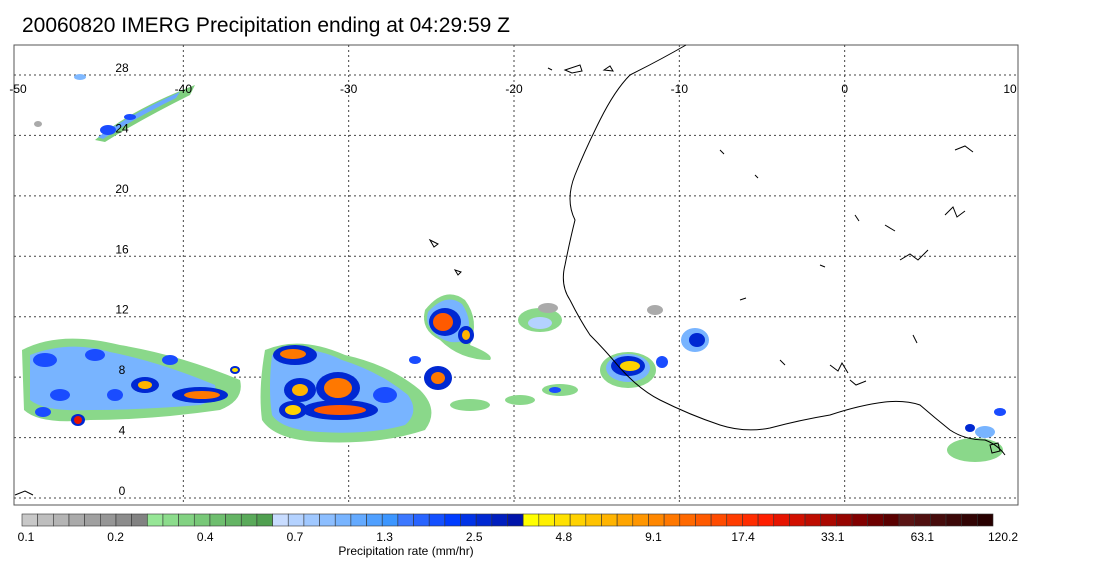 This screenshot has width=1101, height=571. Describe the element at coordinates (653, 537) in the screenshot. I see `colorbar-tick-label: 9.1` at that location.